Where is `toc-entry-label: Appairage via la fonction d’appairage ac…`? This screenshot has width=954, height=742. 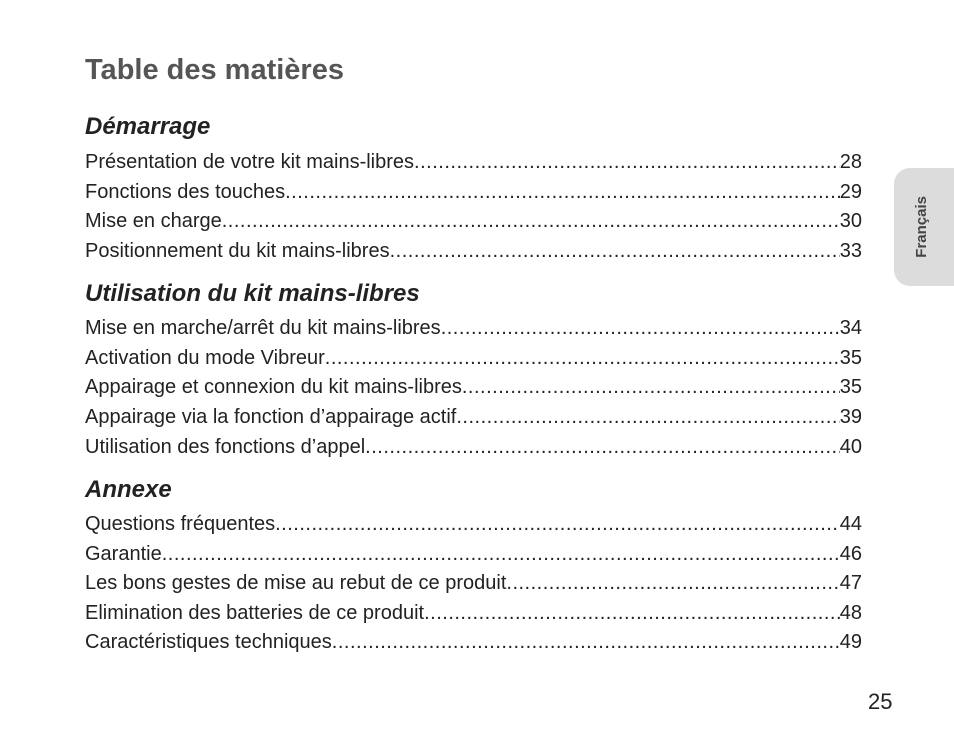 toc-entry-label: Appairage via la fonction d’appairage ac… is located at coordinates (271, 417).